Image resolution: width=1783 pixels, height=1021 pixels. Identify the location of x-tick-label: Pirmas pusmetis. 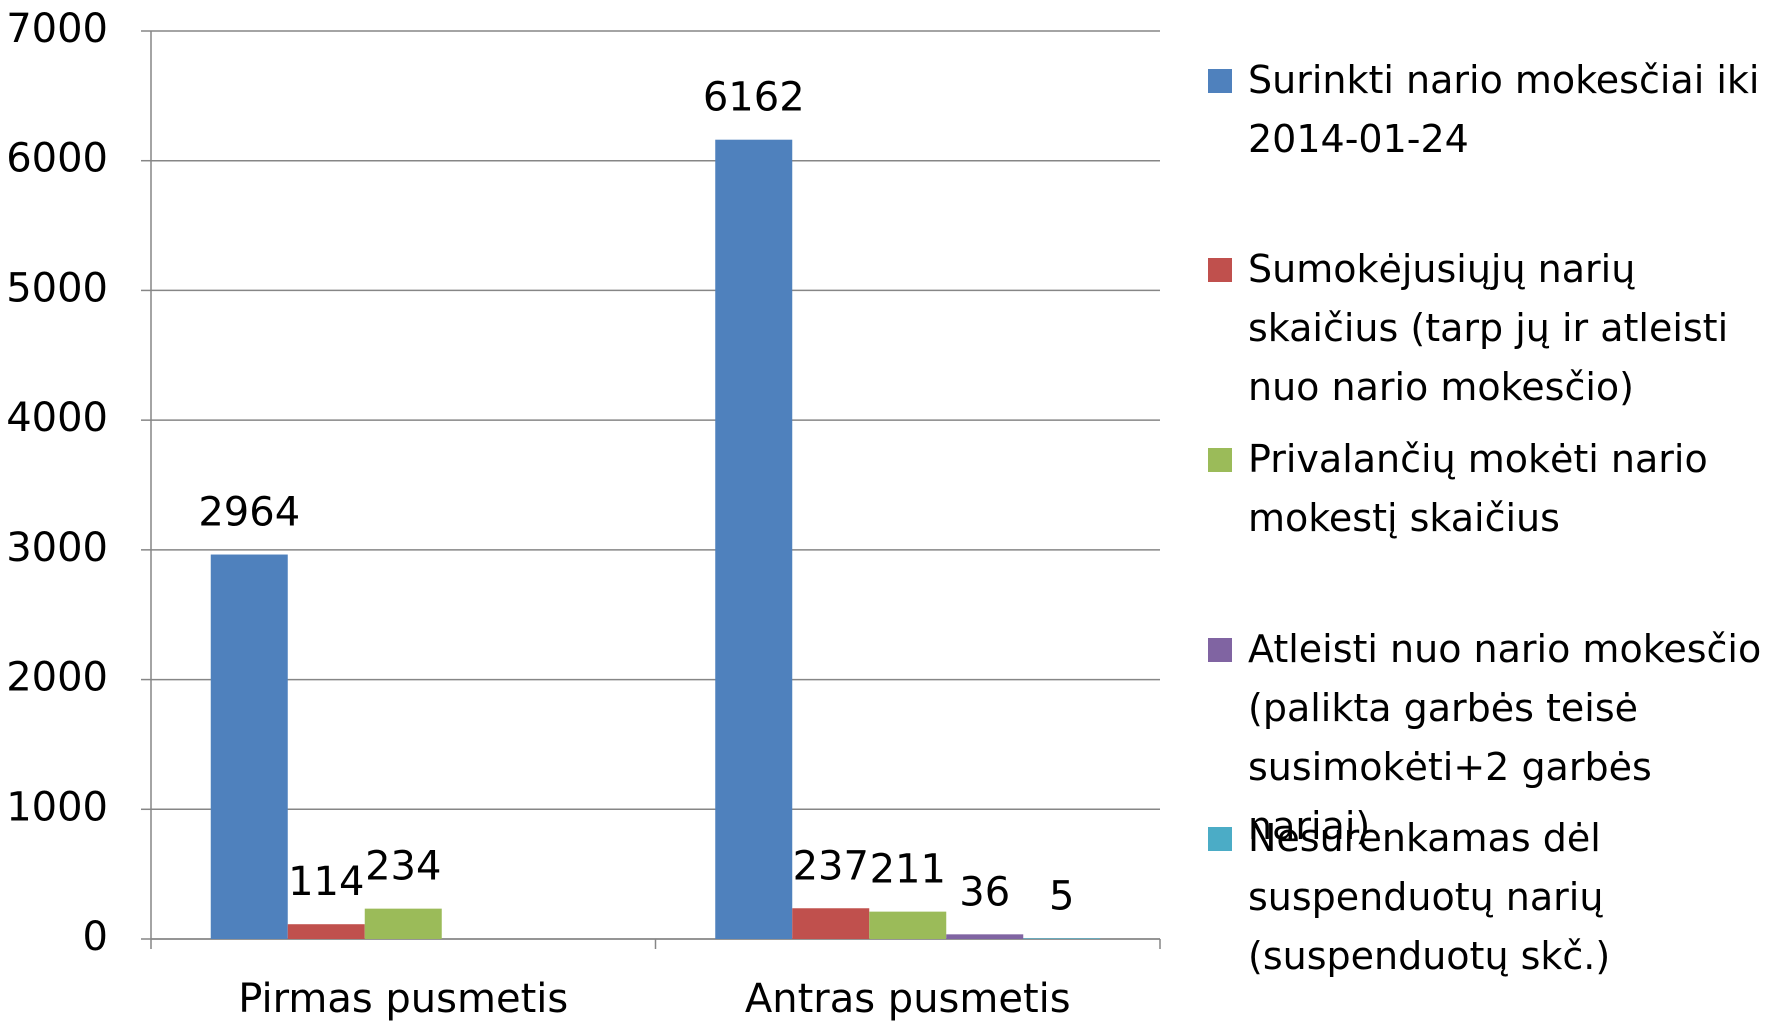
(403, 998).